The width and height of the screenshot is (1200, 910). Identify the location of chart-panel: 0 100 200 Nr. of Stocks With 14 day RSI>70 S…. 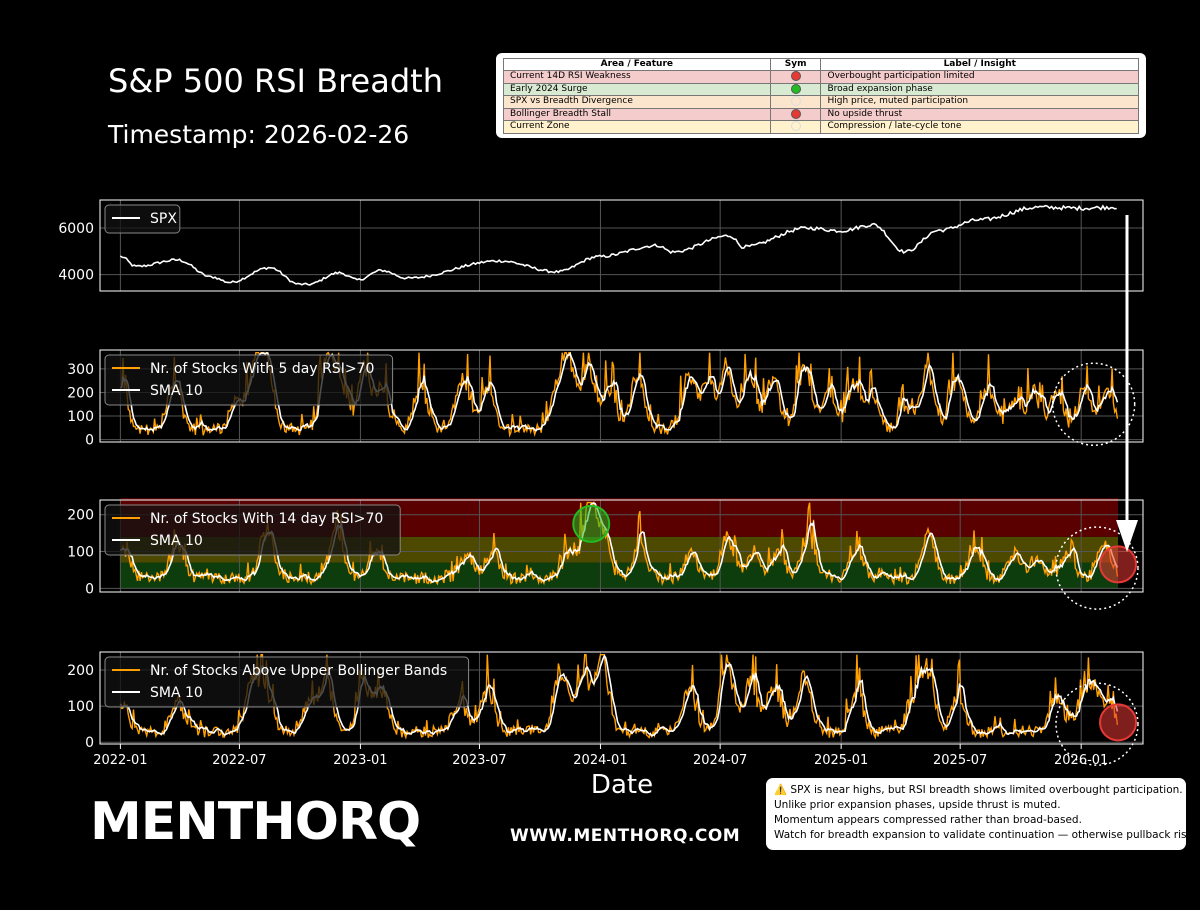
(605, 554).